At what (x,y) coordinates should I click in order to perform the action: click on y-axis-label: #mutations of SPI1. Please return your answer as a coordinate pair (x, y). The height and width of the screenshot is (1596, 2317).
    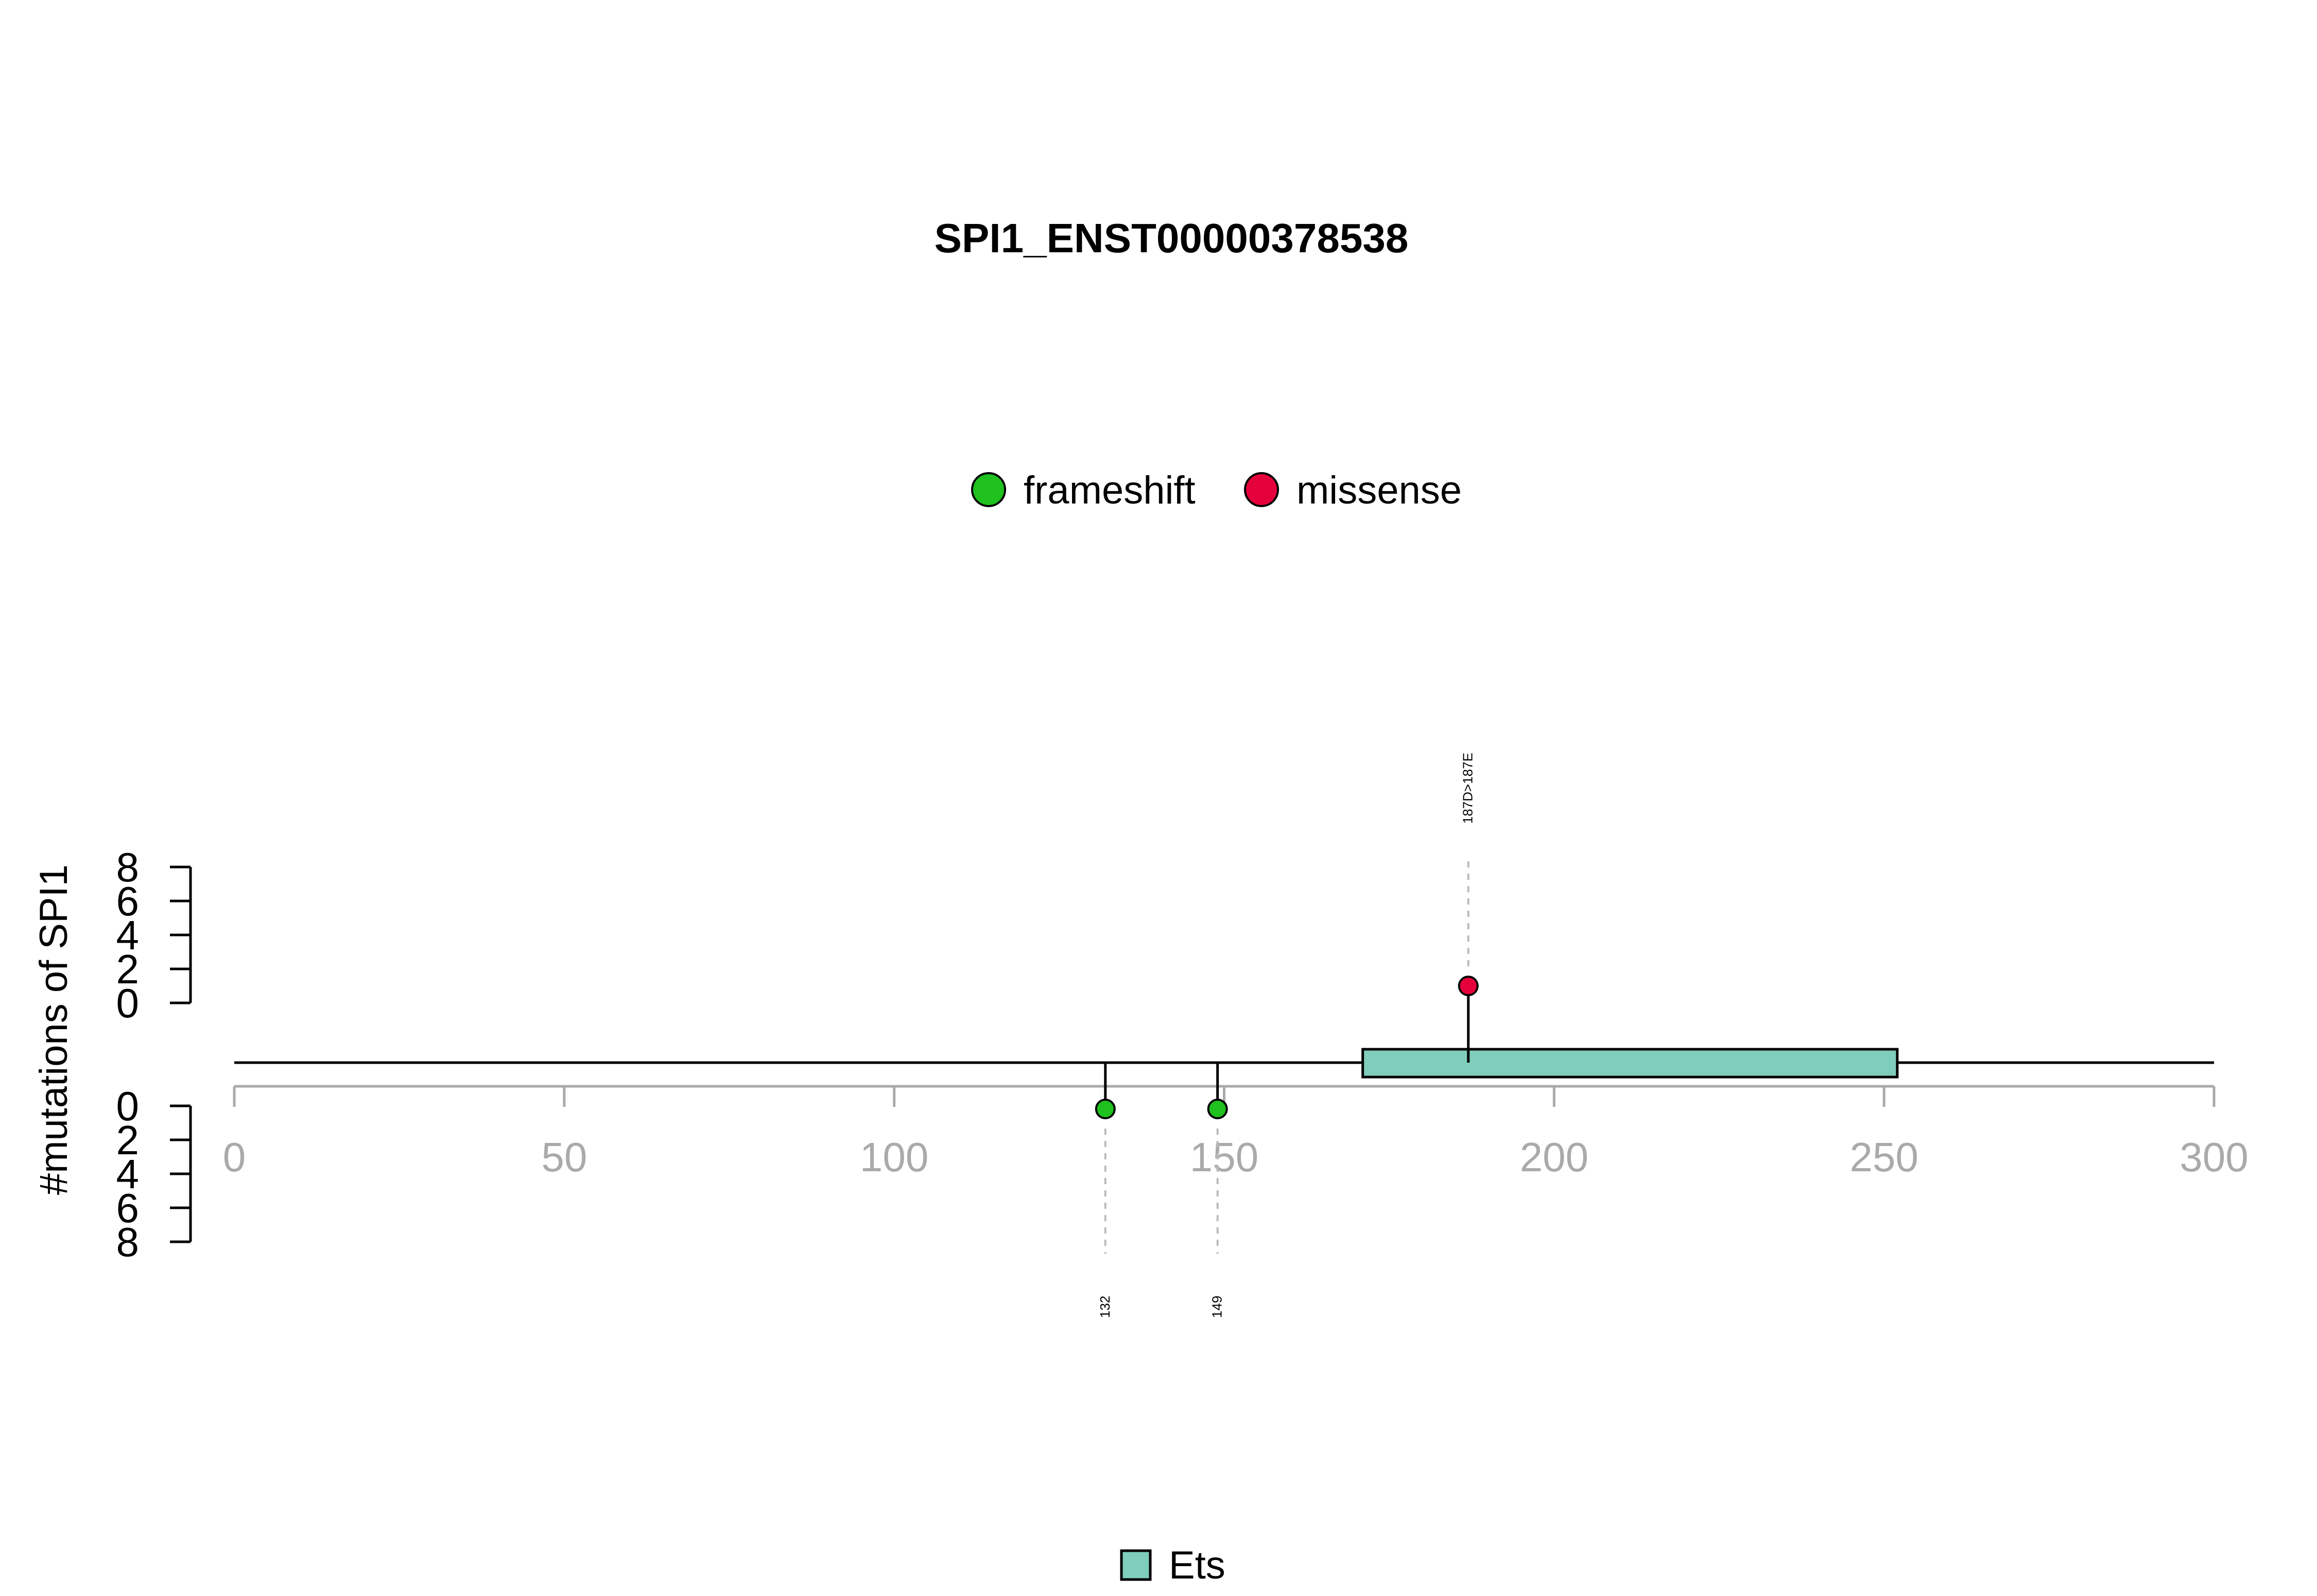
    Looking at the image, I should click on (54, 1029).